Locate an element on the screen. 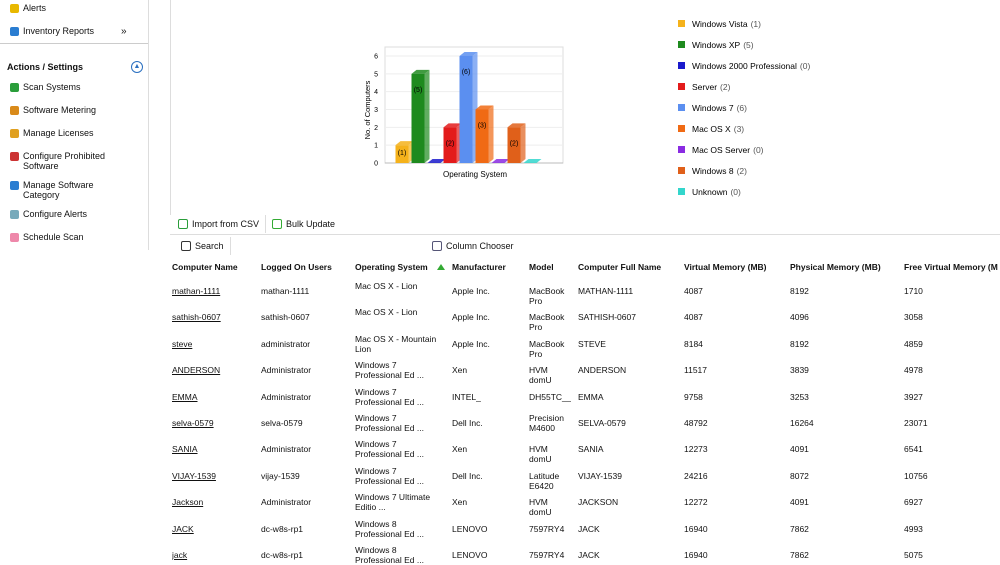 This screenshot has width=1000, height=565. column-header: Virtual Memory (MB) is located at coordinates (725, 267).